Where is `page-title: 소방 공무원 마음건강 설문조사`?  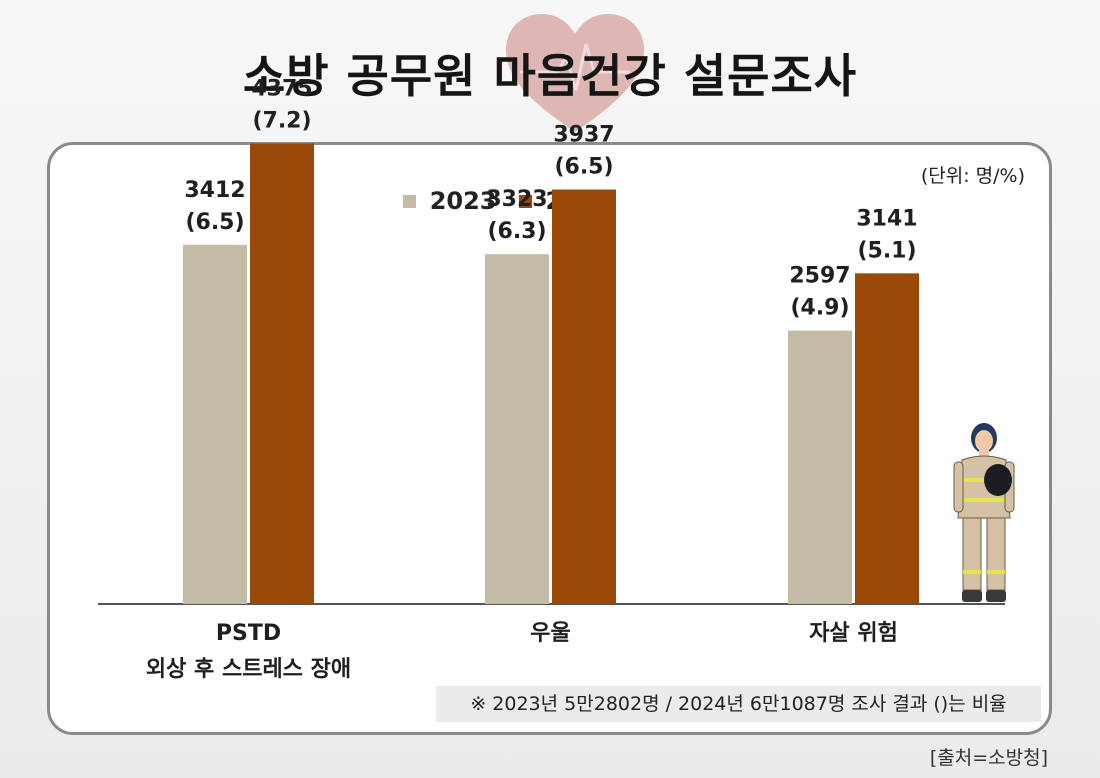
page-title: 소방 공무원 마음건강 설문조사 is located at coordinates (550, 76).